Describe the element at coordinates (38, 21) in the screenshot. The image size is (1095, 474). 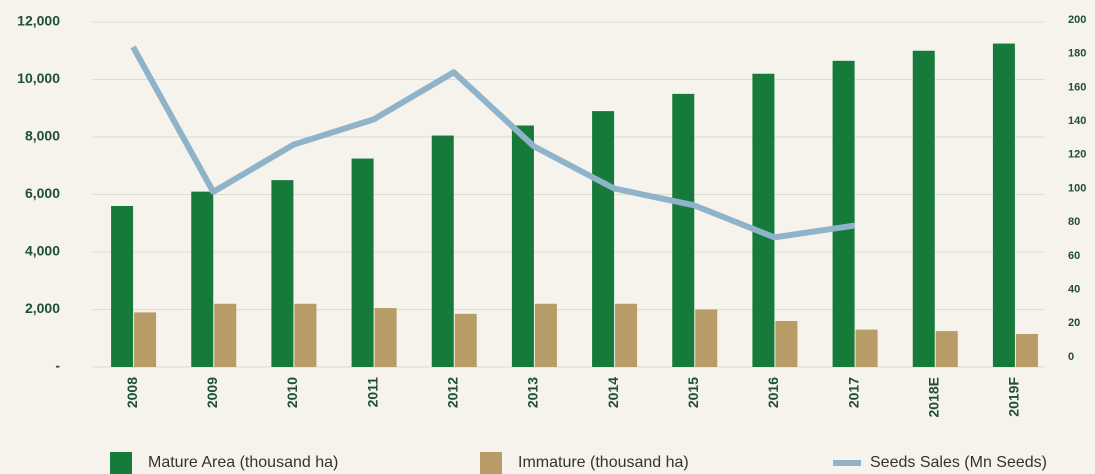
I see `y-tick-label: 12,000` at that location.